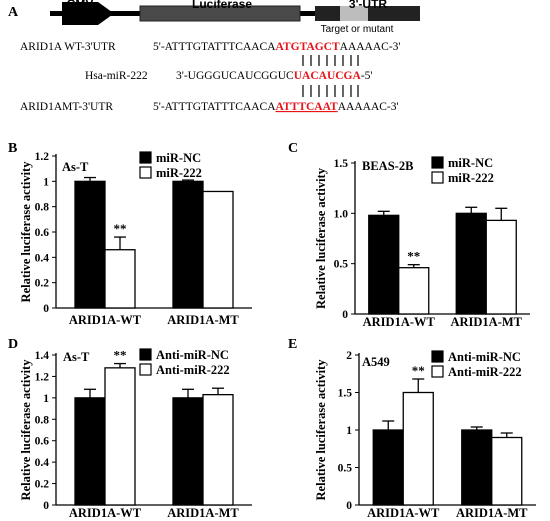 This screenshot has height=521, width=550. Describe the element at coordinates (42, 356) in the screenshot. I see `chart-d-ytick-label: 1.4` at that location.